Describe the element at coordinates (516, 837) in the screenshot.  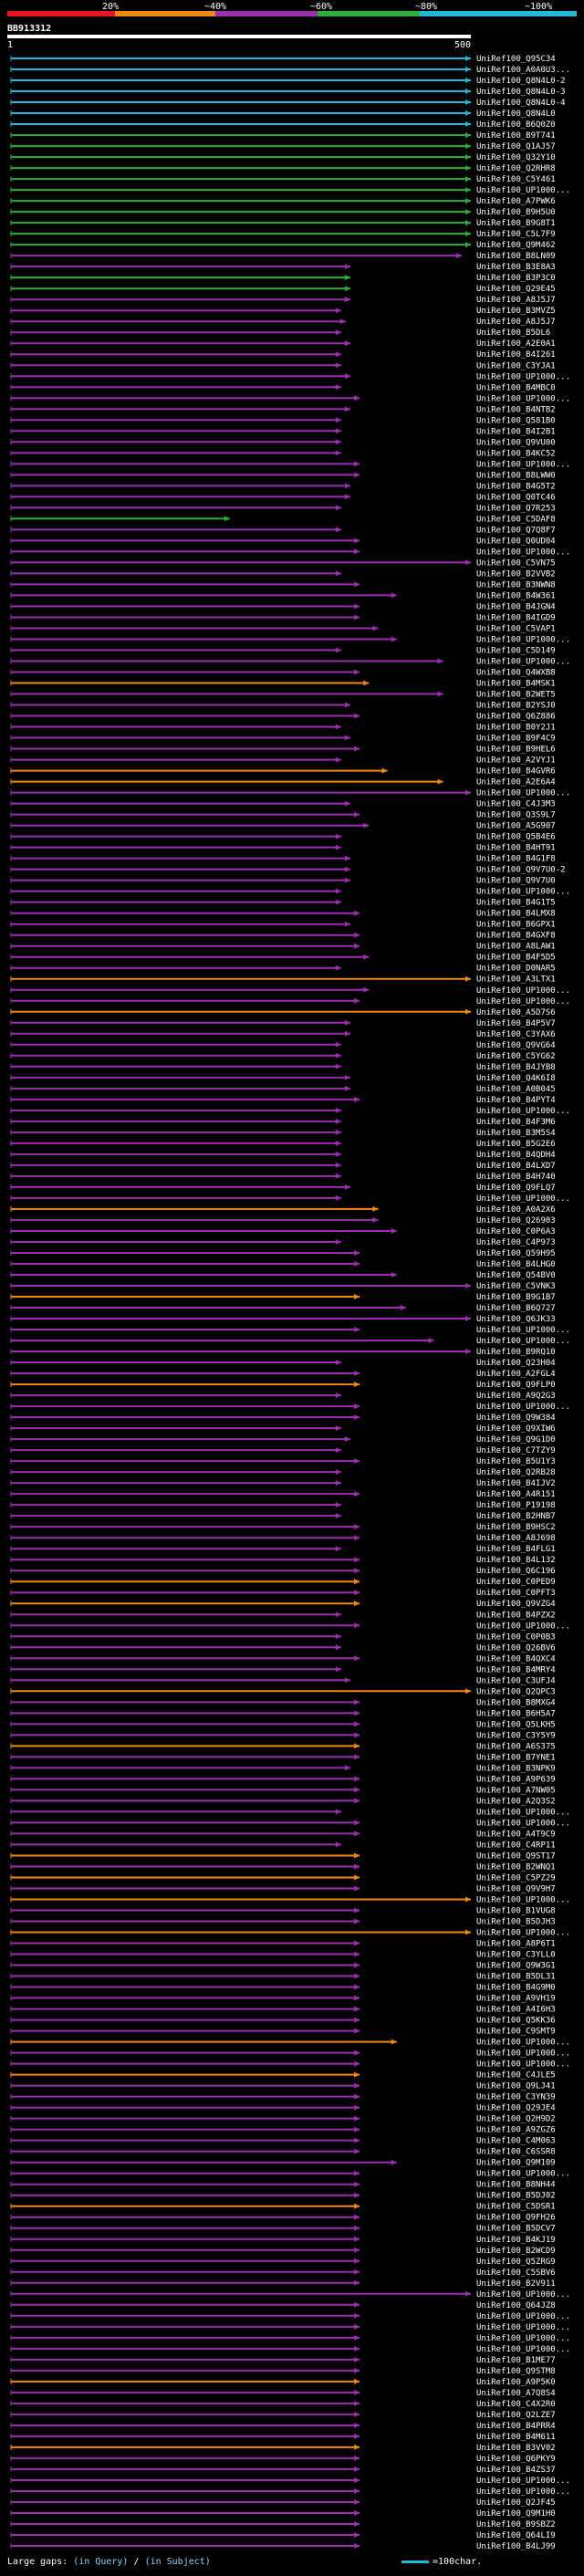
I see `hit-label-71: UniRef100_Q5B4E6` at that location.